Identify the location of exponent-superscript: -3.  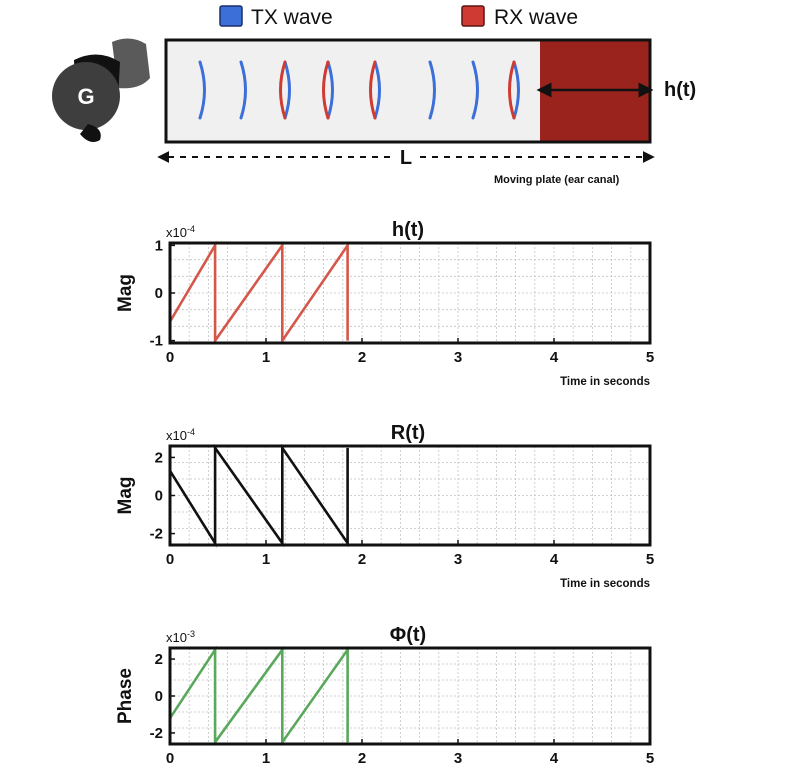
(191, 634).